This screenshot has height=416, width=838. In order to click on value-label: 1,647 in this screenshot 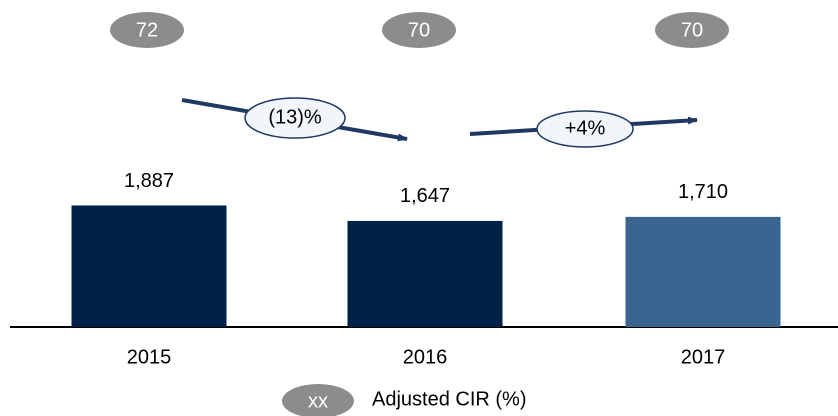, I will do `click(425, 196)`.